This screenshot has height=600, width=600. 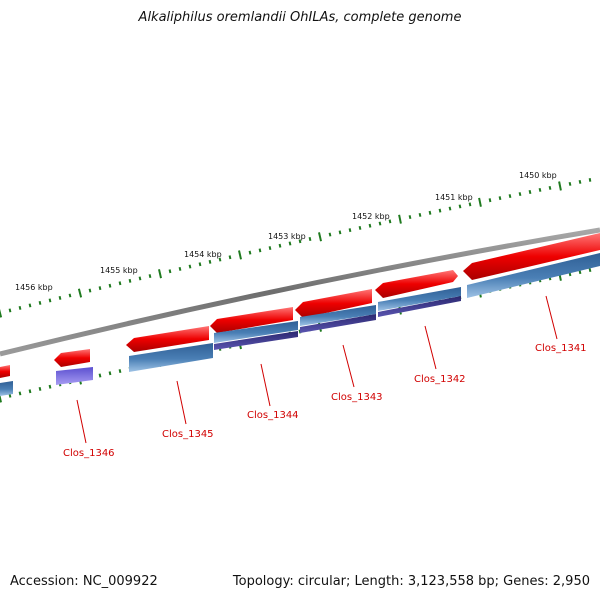 What do you see at coordinates (6, 388) in the screenshot?
I see `cds-reverse-partial-left` at bounding box center [6, 388].